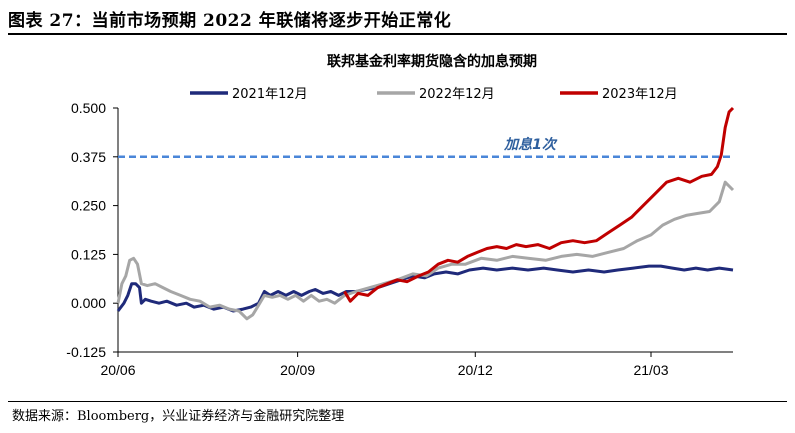  I want to click on reference-line-label: 加息1次, so click(530, 144).